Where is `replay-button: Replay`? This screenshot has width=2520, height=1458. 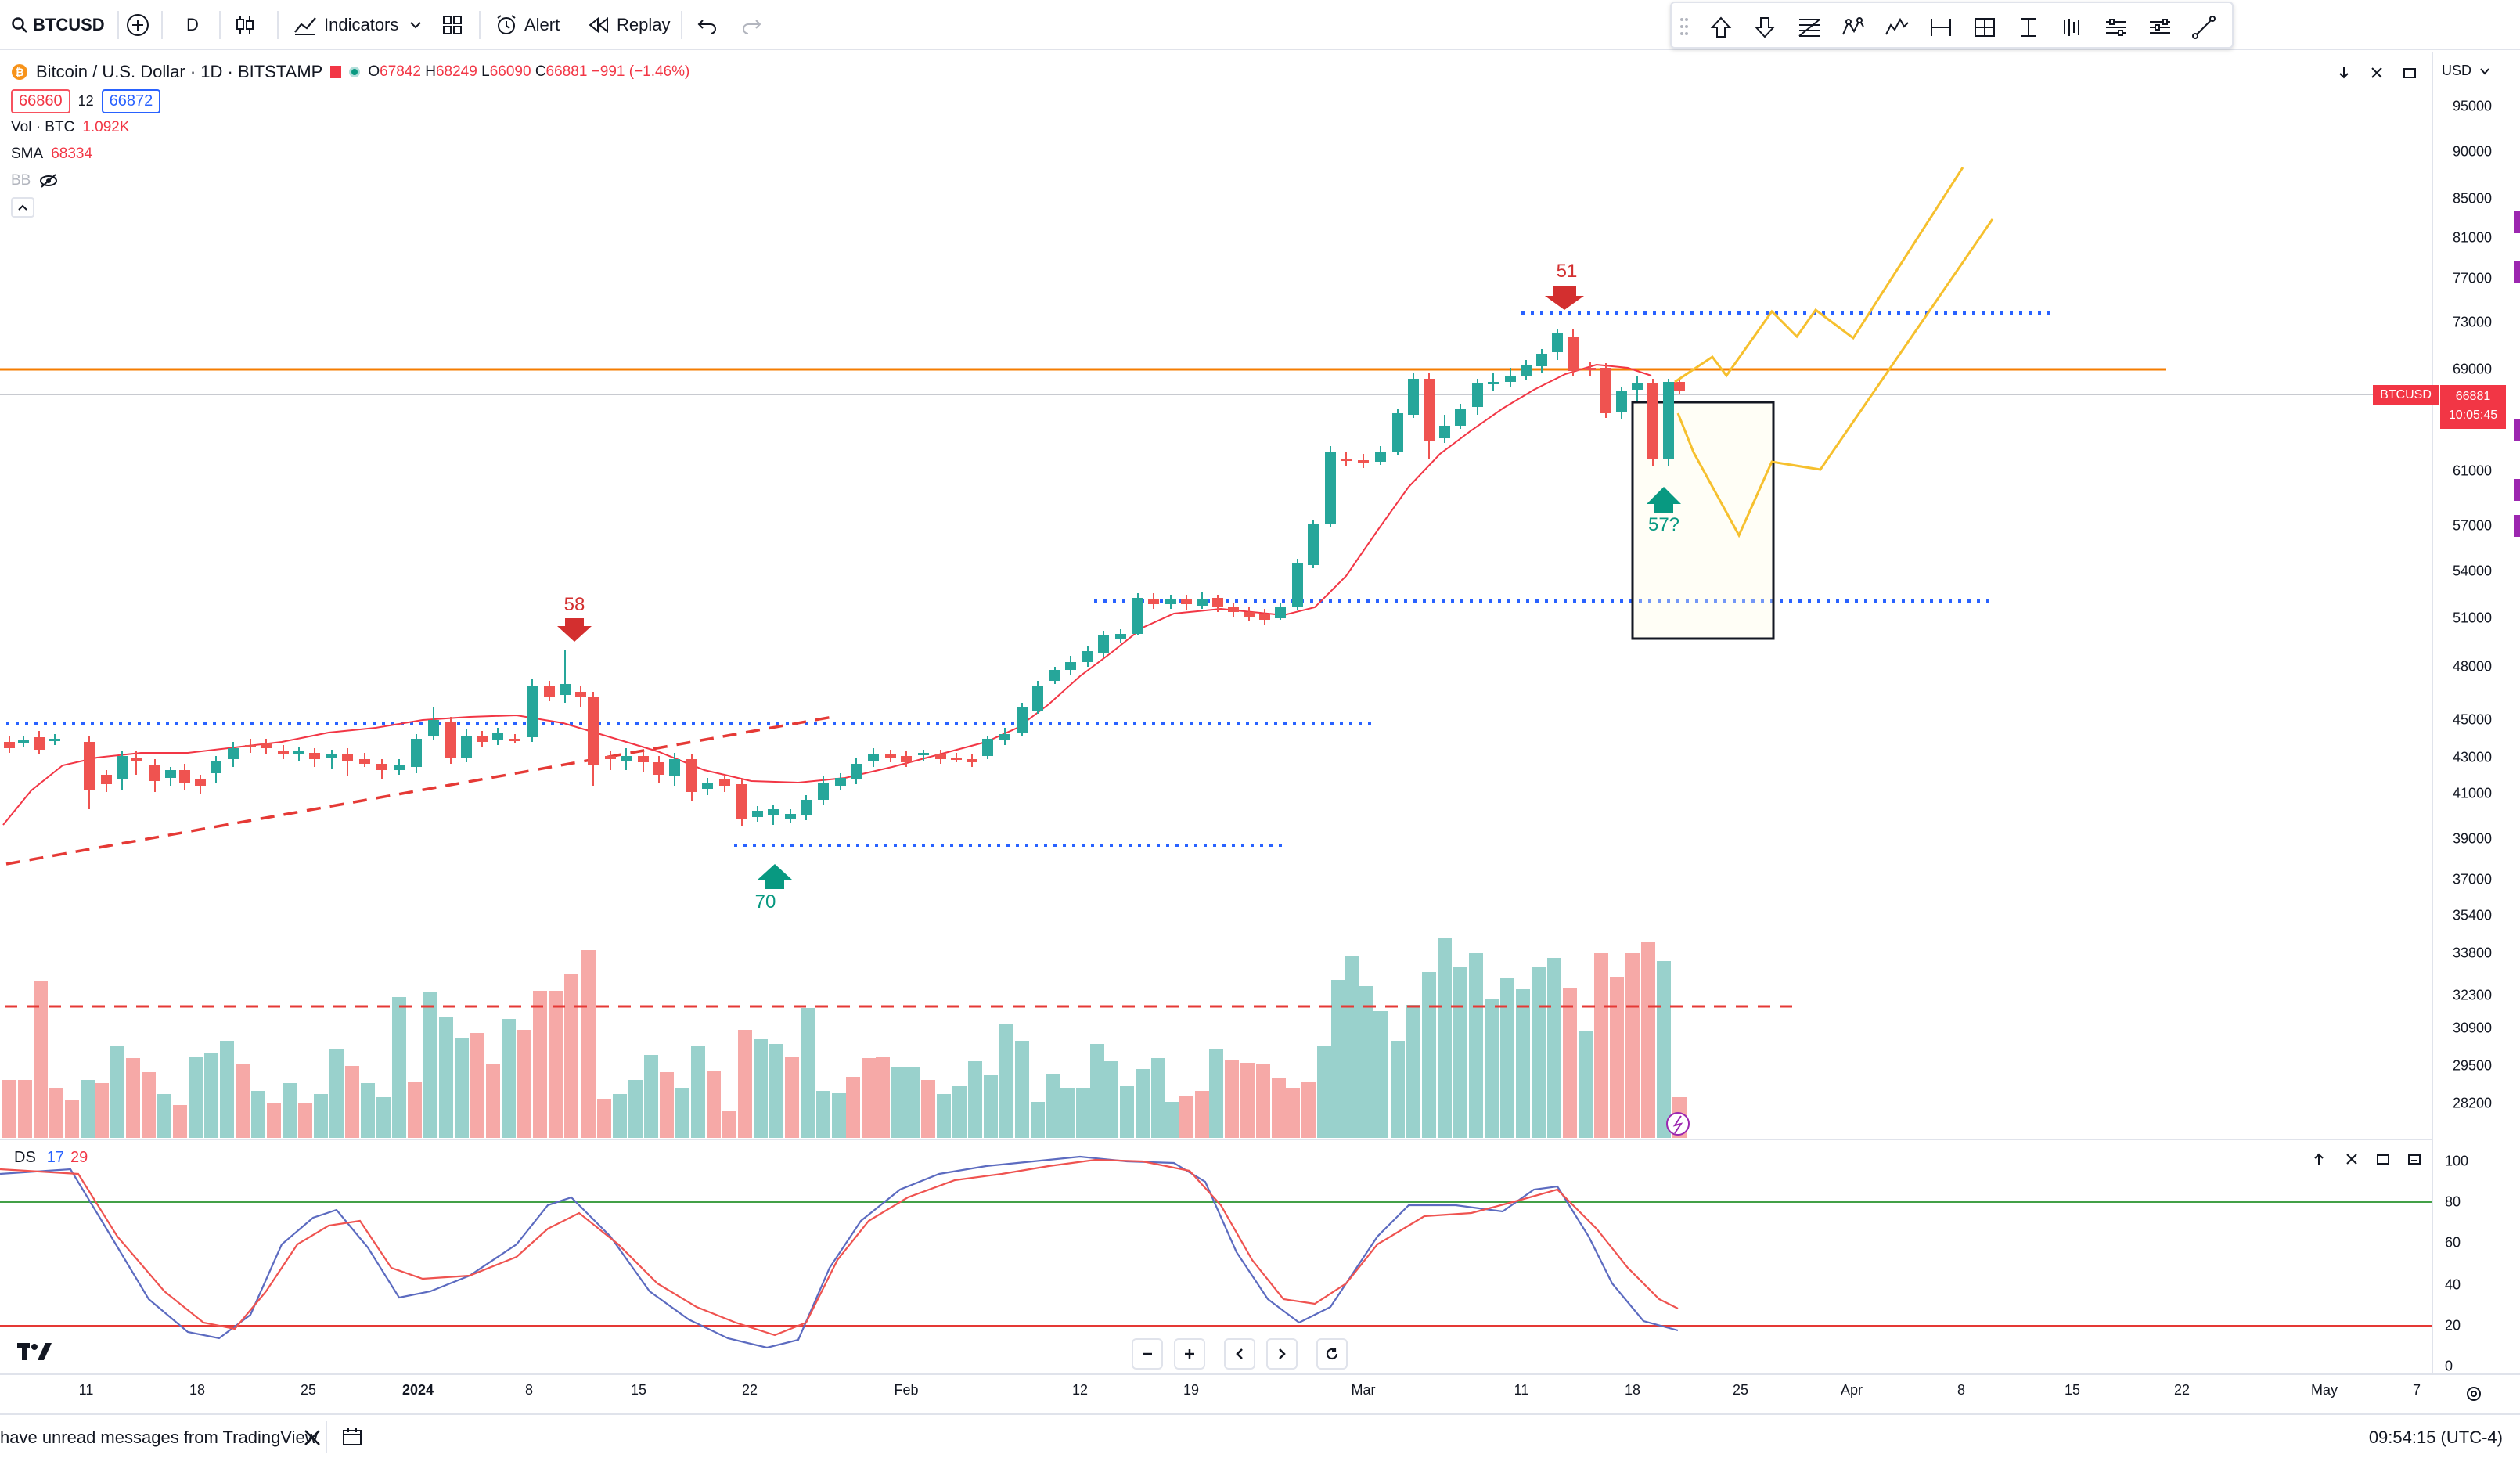 replay-button: Replay is located at coordinates (628, 25).